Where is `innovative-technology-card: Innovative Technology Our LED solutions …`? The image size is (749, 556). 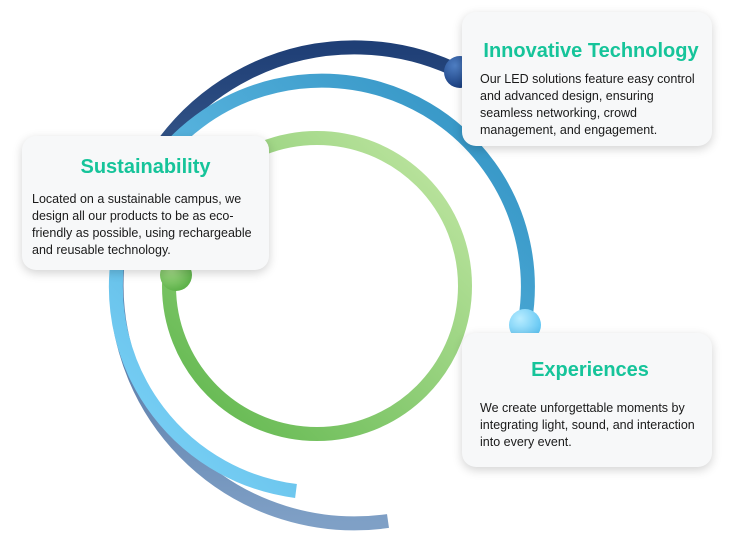
innovative-technology-card: Innovative Technology Our LED solutions … is located at coordinates (587, 79).